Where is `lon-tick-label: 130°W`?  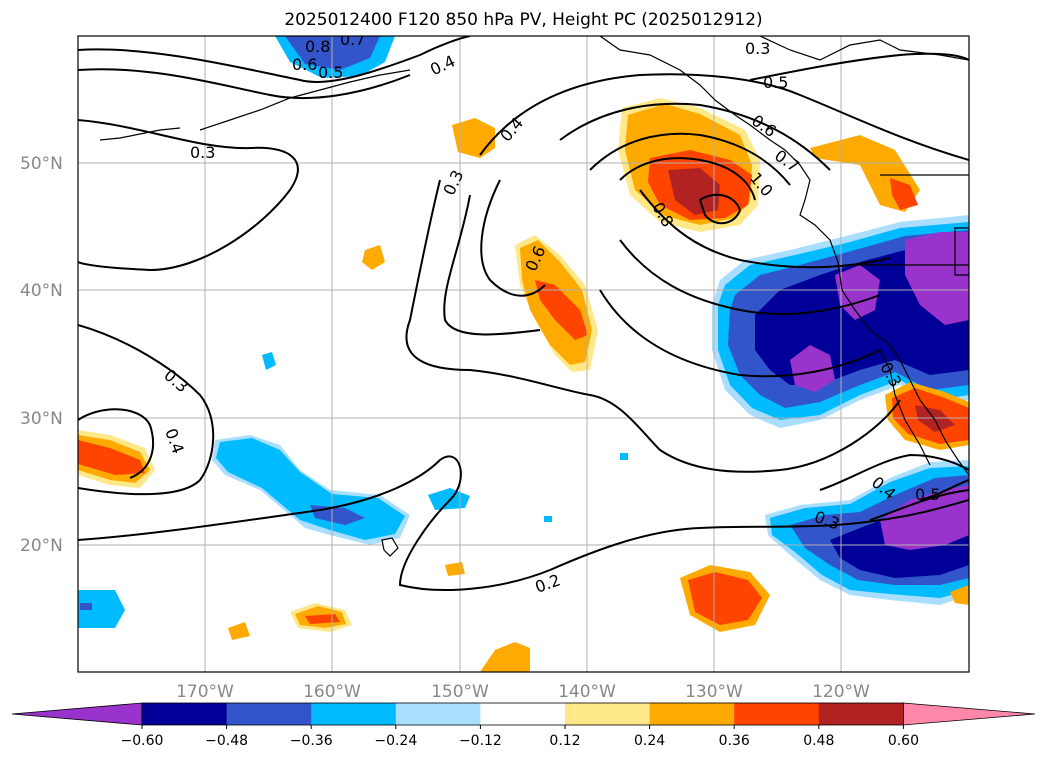 lon-tick-label: 130°W is located at coordinates (714, 692).